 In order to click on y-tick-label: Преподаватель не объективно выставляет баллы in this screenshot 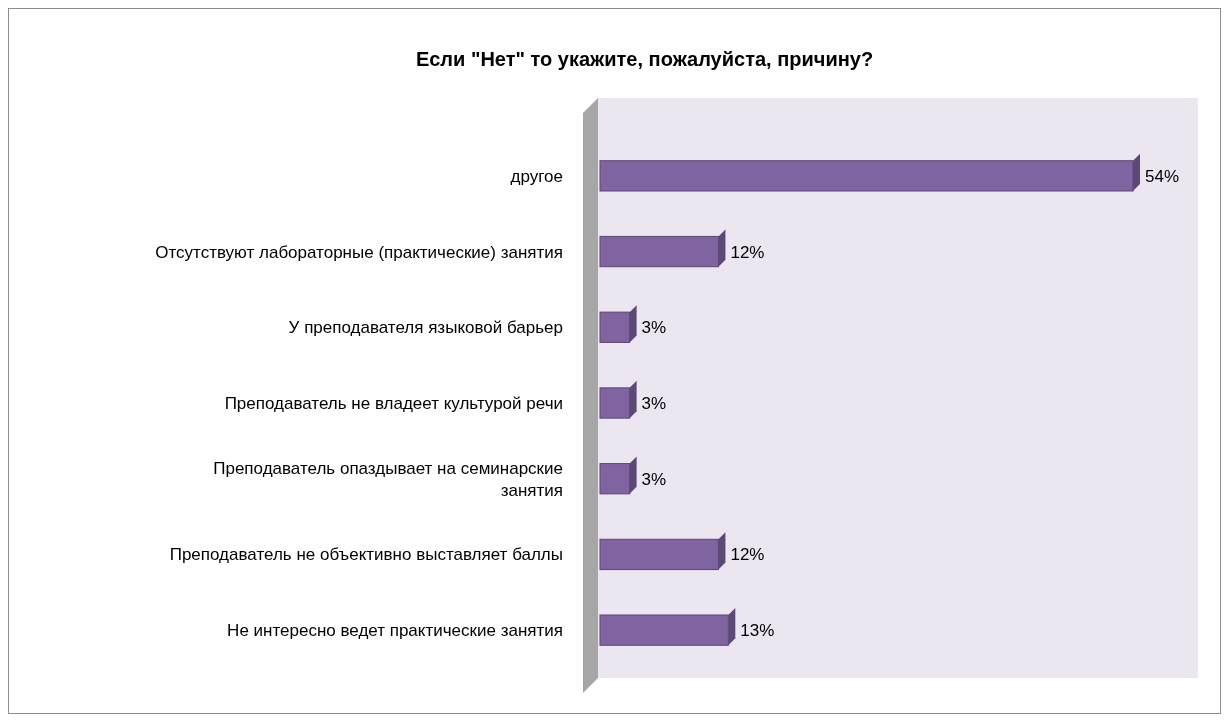, I will do `click(366, 555)`.